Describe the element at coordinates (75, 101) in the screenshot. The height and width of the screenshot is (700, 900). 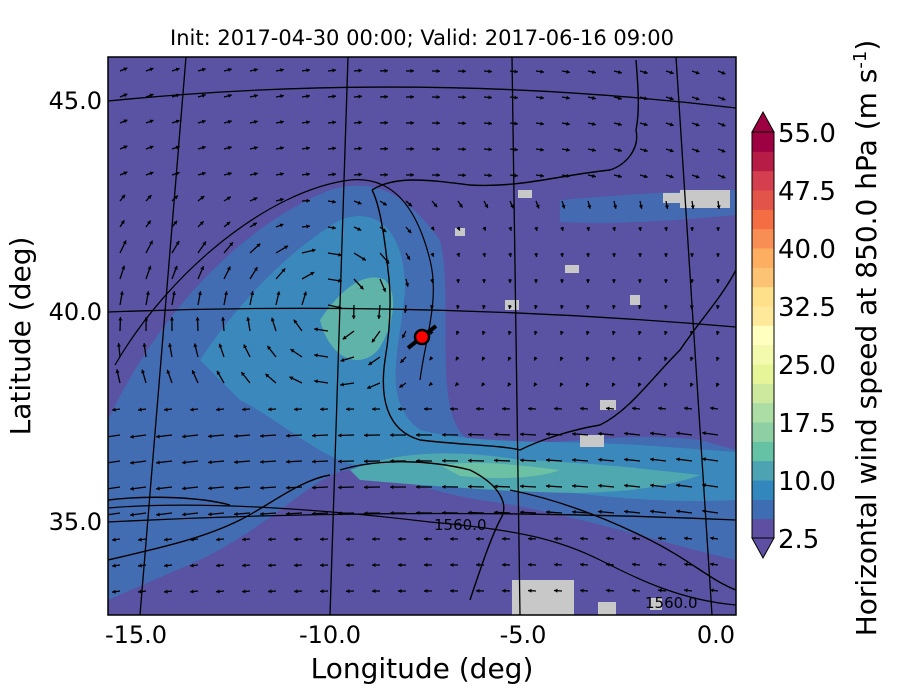
I see `y-tick-label: 45.0` at that location.